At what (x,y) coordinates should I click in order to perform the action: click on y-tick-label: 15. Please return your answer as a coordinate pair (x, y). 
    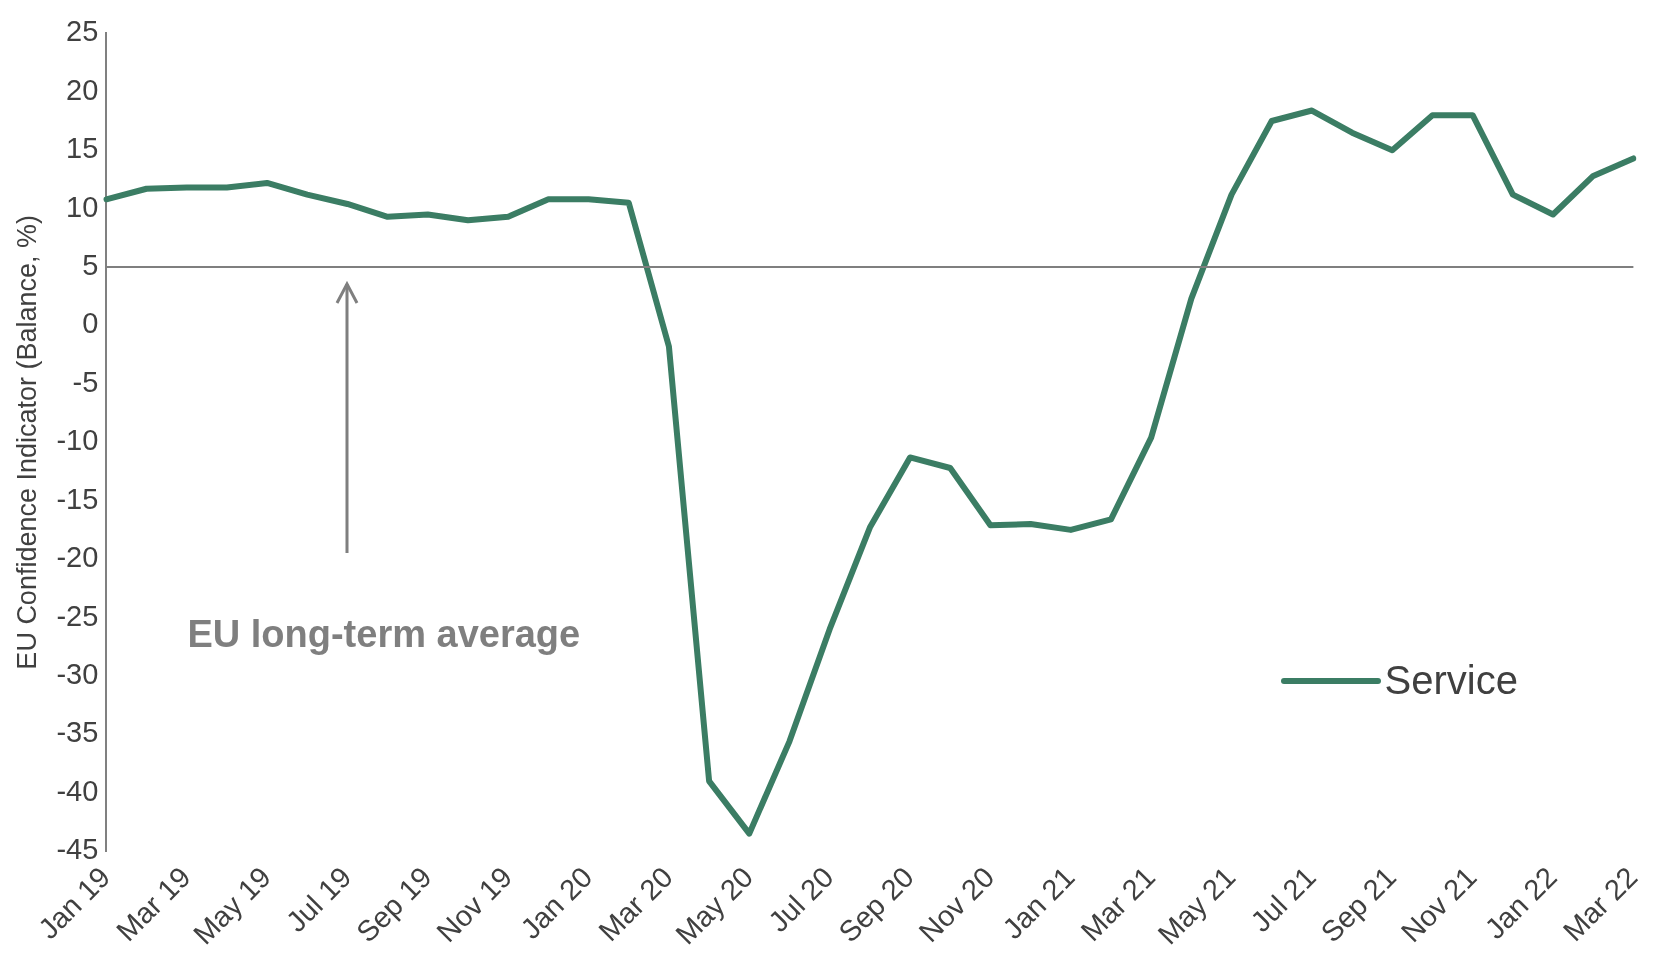
    Looking at the image, I should click on (82, 148).